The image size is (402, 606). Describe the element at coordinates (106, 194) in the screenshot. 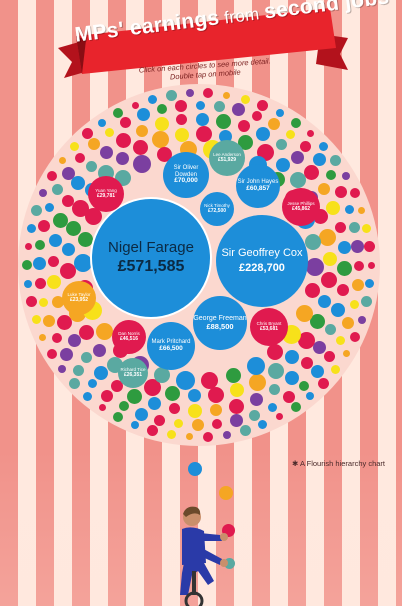

I see `bubble-yuan-yang: Yuan Yang £29,781` at that location.